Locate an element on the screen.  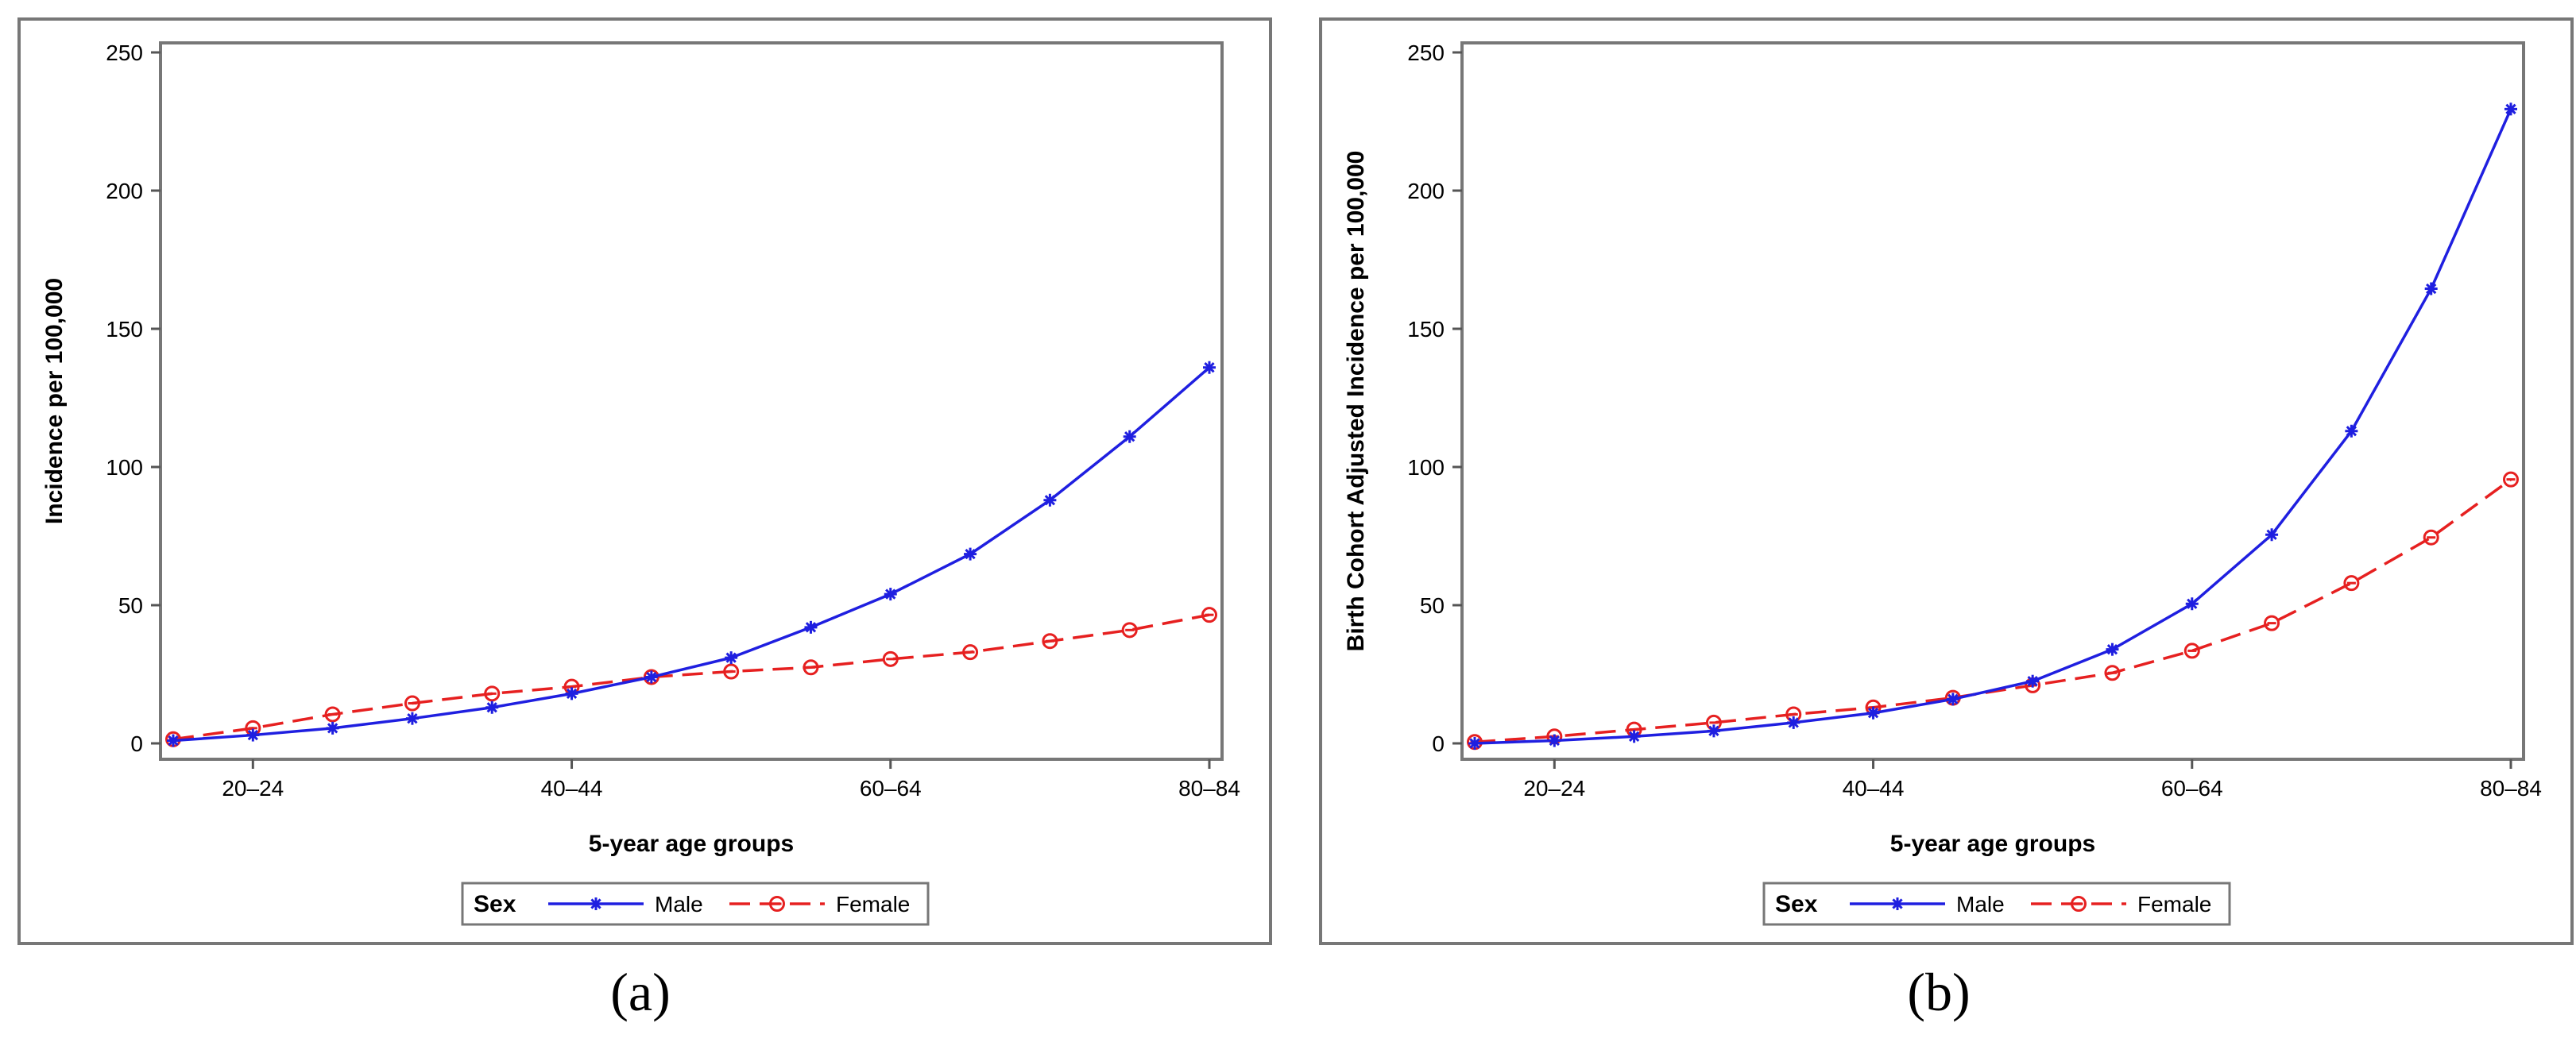
series-female-b is located at coordinates (1993, 611).